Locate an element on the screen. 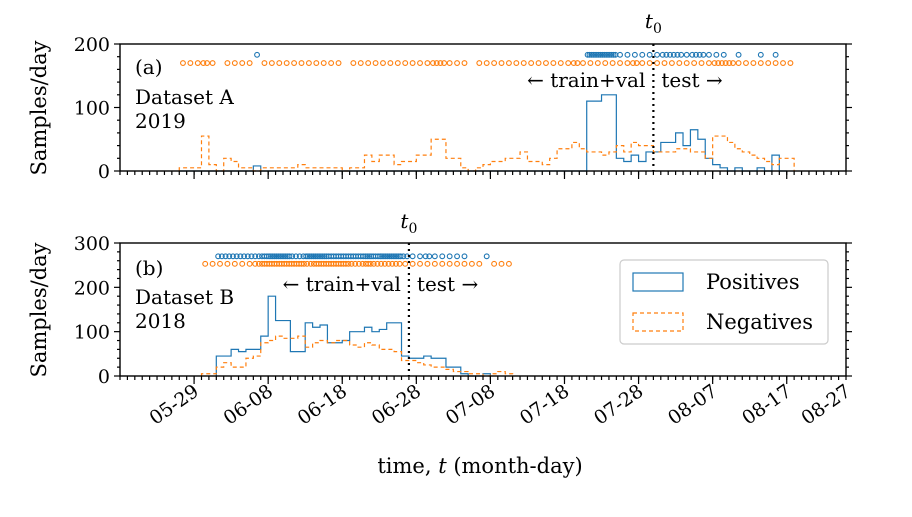  panel-b-t0-label: t0 is located at coordinates (408, 223).